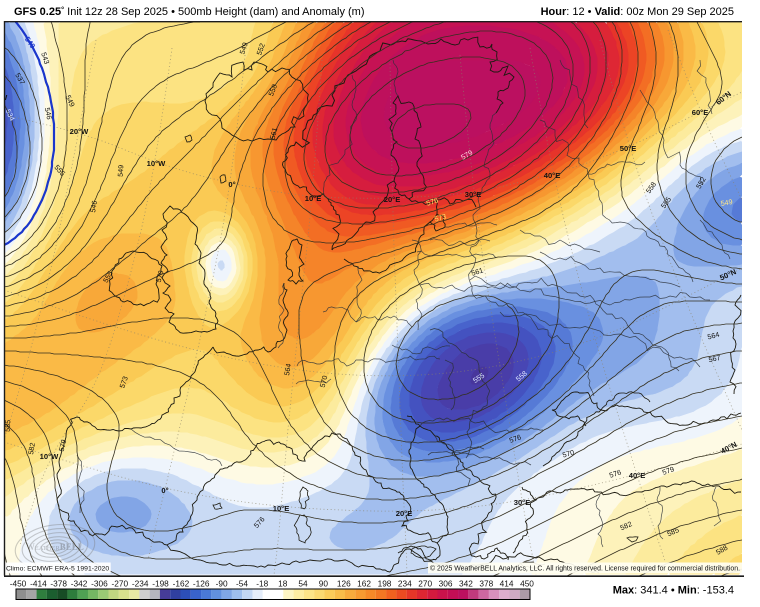 The height and width of the screenshot is (607, 760). Describe the element at coordinates (507, 584) in the screenshot. I see `svg-text: 414` at that location.